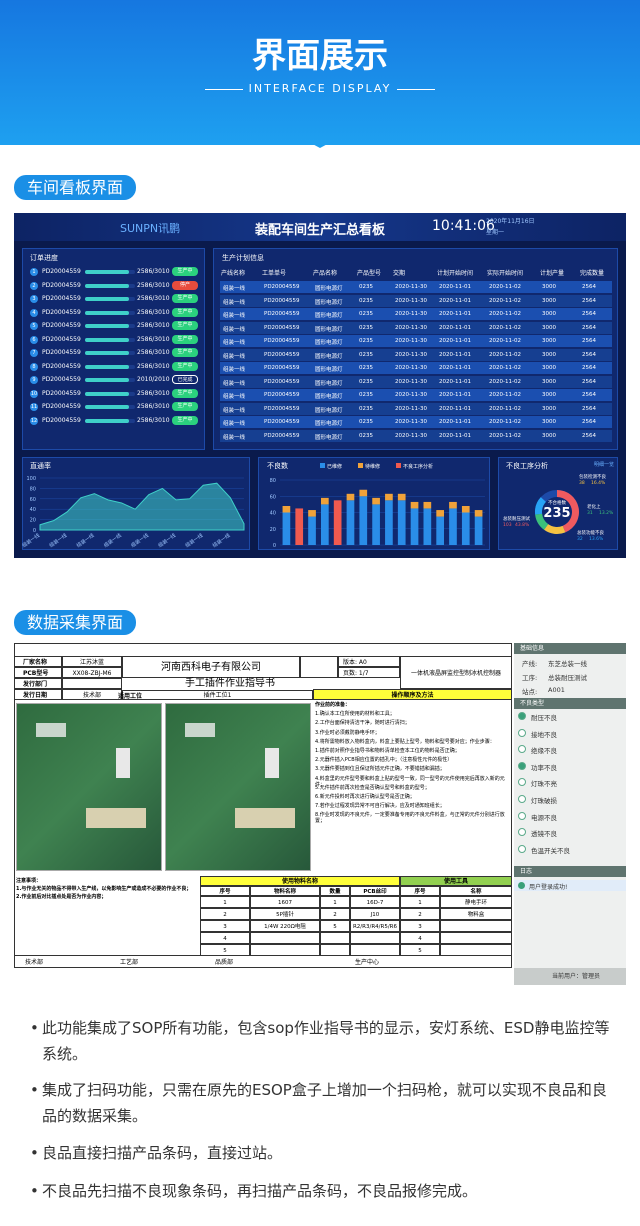 The image size is (640, 1226). I want to click on defect-option: 绝缘不良, so click(544, 751).